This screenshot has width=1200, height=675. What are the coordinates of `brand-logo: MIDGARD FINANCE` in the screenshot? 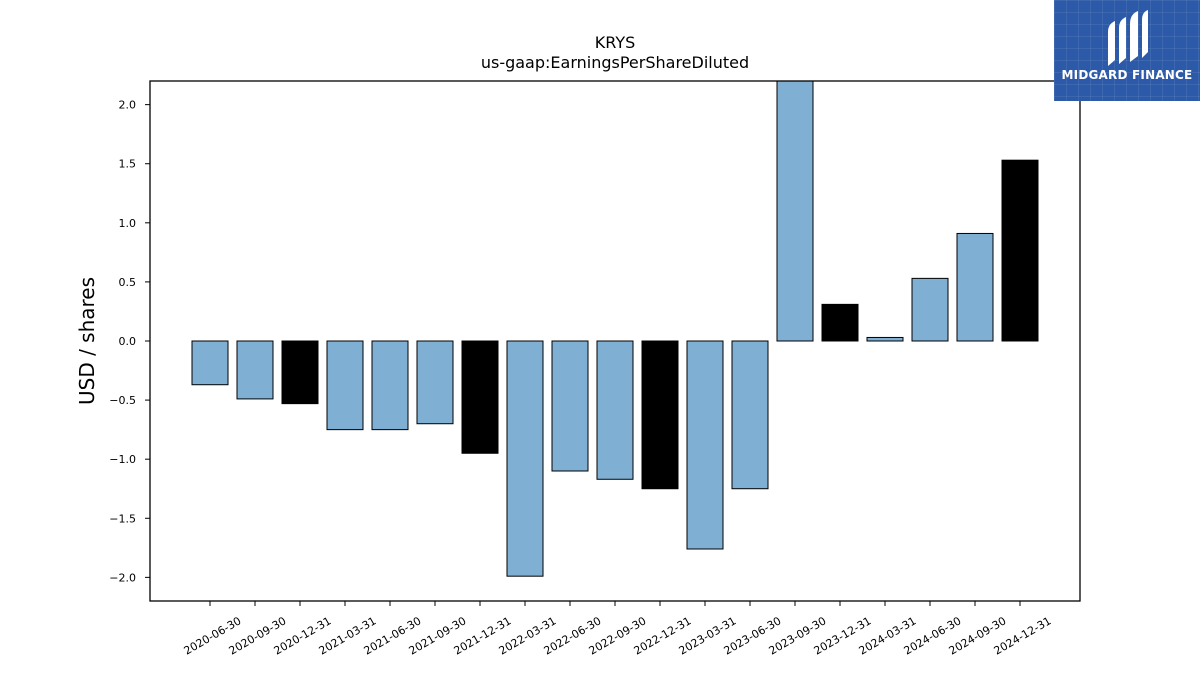 It's located at (1127, 50).